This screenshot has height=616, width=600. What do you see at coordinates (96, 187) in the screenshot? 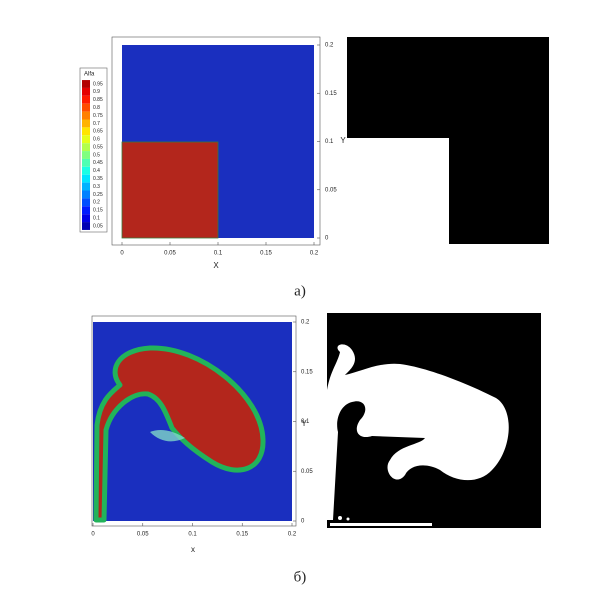
I see `legend-label: 0.3` at bounding box center [96, 187].